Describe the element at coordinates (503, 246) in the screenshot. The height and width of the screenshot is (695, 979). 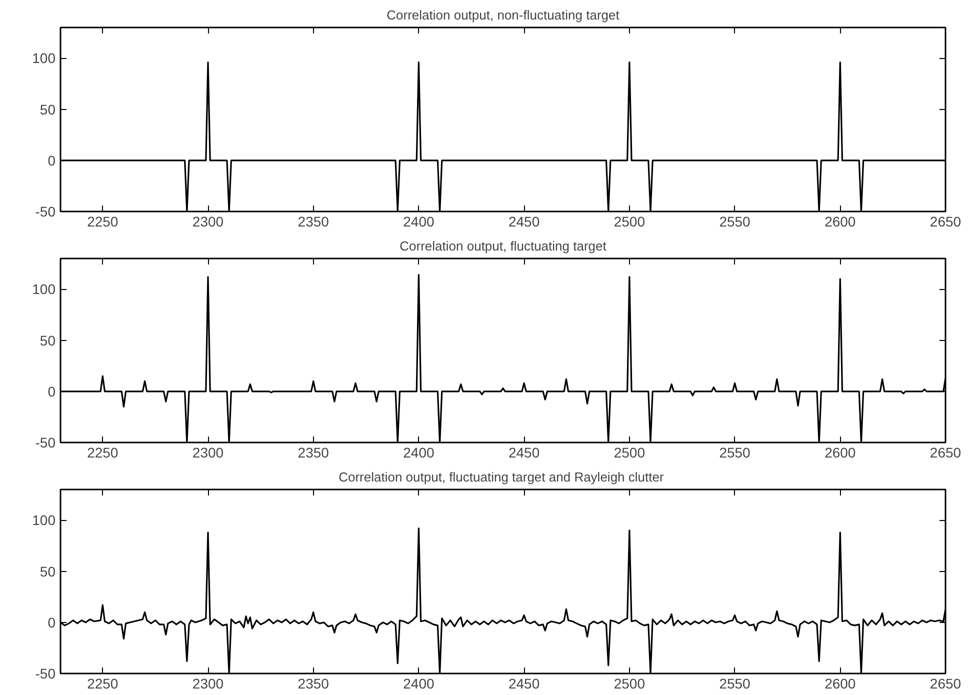
I see `chart-title: Correlation output, fluctuating target` at that location.